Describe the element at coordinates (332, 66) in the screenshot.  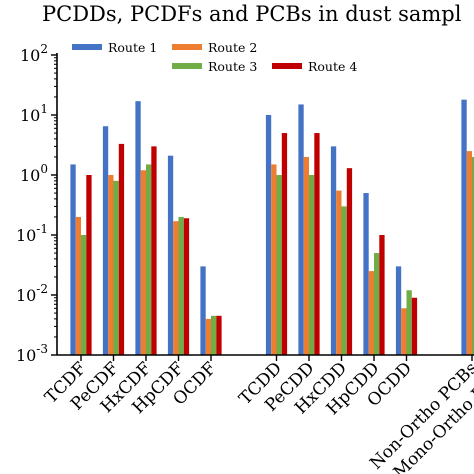
I see `legend-label: Route 4` at that location.